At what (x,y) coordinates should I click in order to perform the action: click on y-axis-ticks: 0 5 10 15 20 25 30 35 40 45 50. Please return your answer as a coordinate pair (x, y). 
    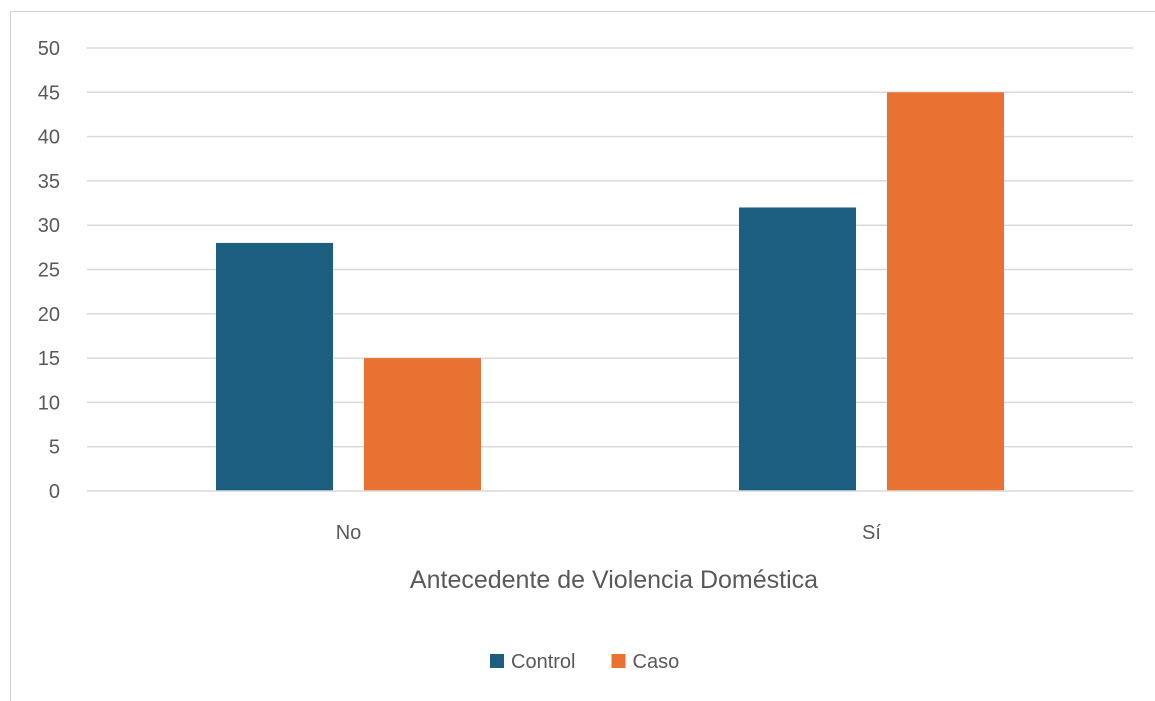
    Looking at the image, I should click on (49, 270).